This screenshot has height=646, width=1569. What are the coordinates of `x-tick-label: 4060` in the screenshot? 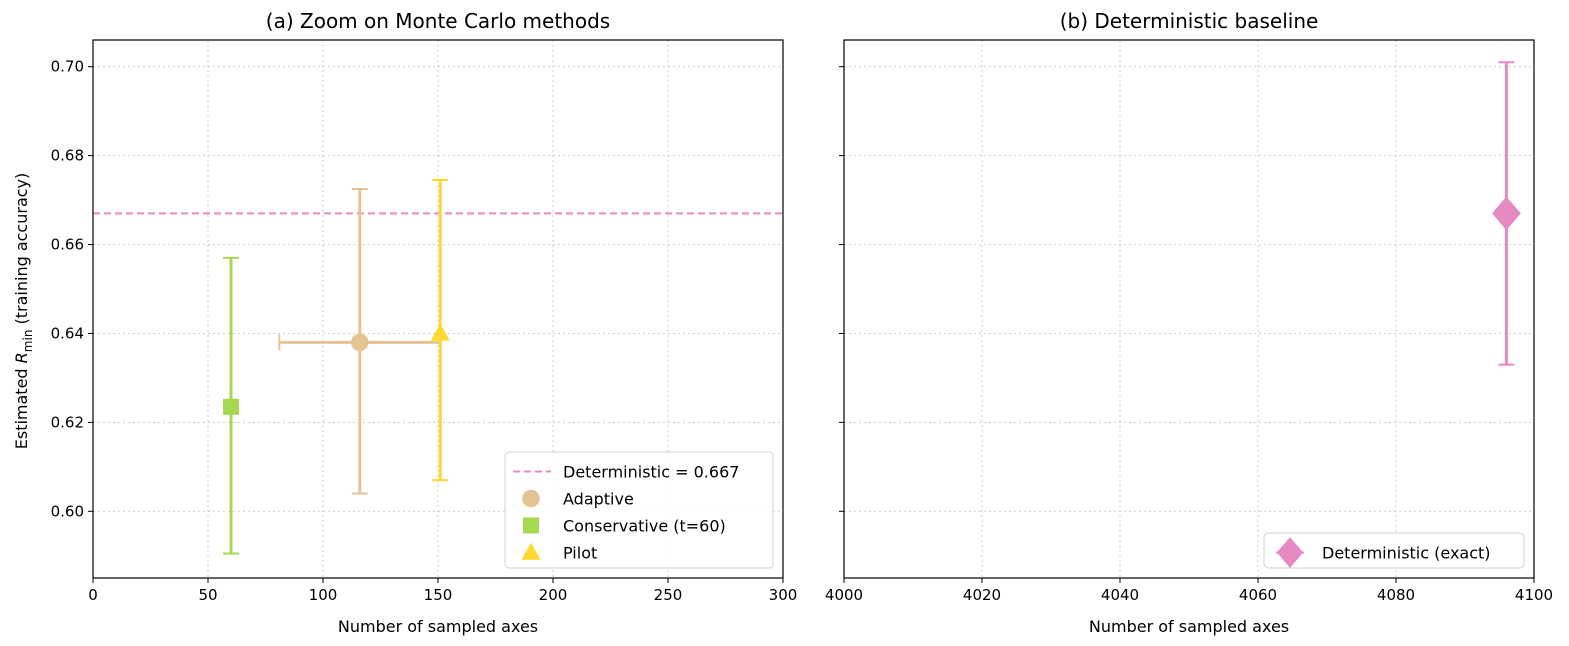 It's located at (1258, 595).